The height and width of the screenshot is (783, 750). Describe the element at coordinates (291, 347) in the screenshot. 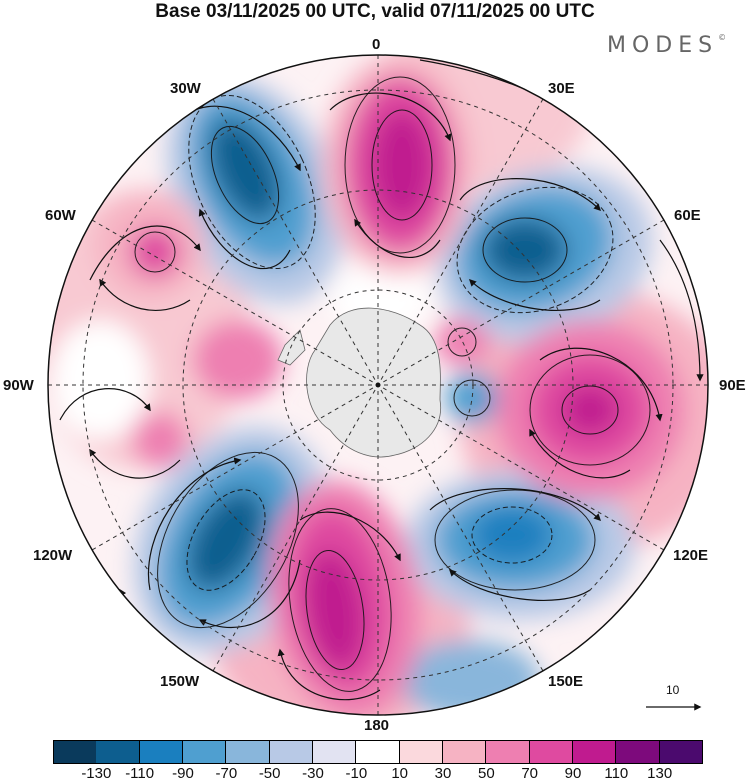

I see `antarctic-peninsula` at that location.